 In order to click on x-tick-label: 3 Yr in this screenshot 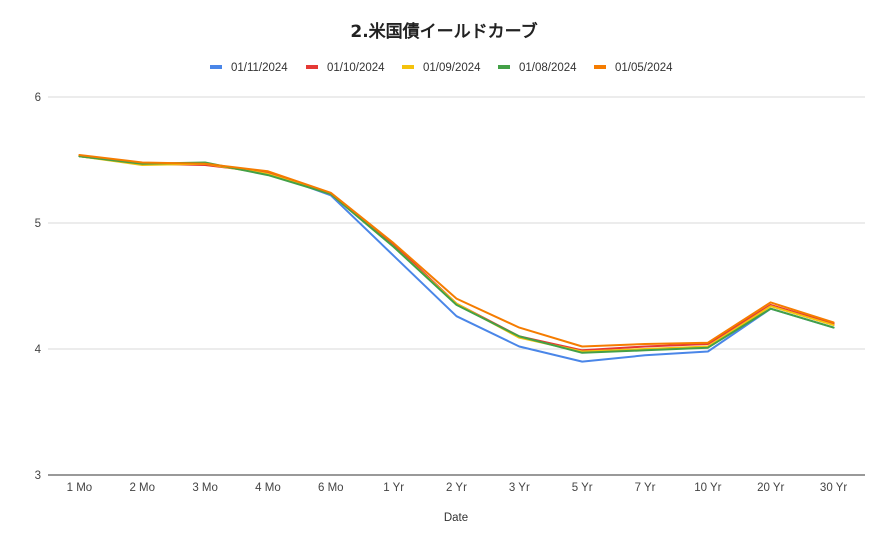, I will do `click(519, 488)`.